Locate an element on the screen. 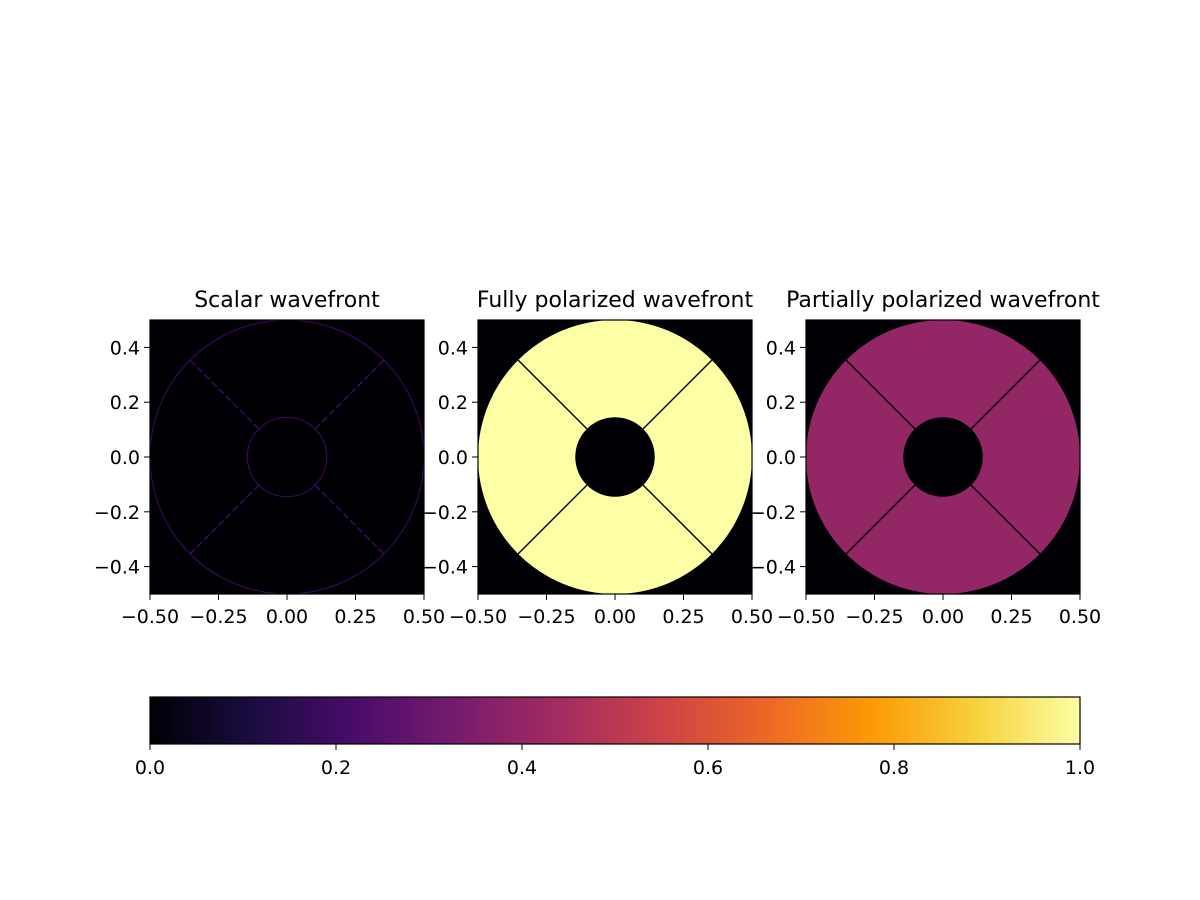 The width and height of the screenshot is (1200, 900). colorbar: 0.0 0.2 0.4 0.6 0.8 1.0 is located at coordinates (615, 737).